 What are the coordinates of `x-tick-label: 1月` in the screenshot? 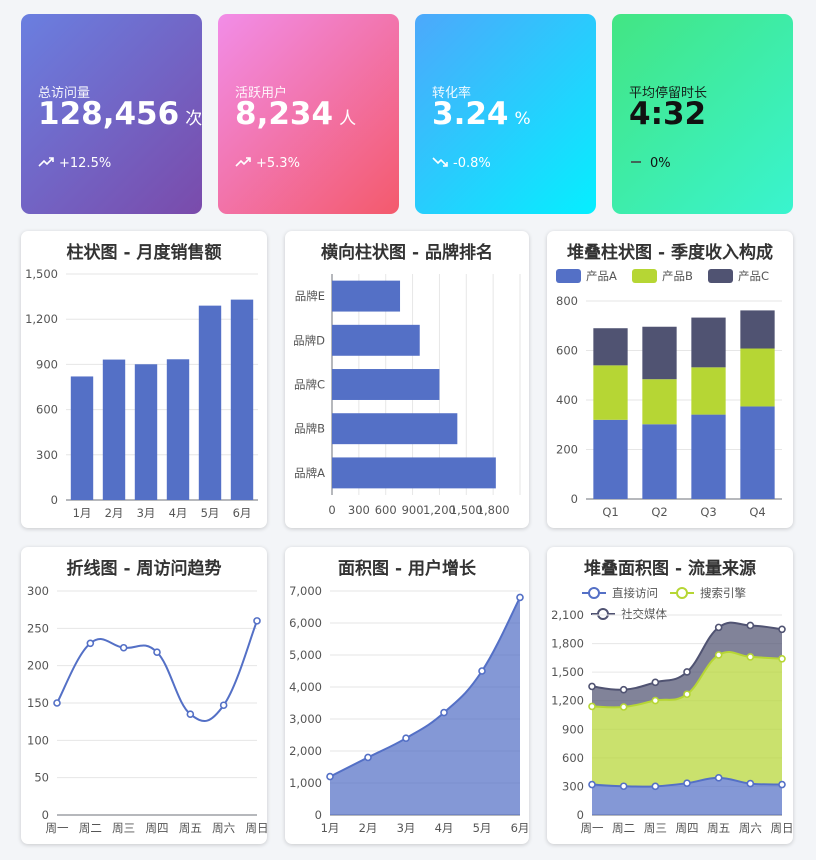 It's located at (82, 513).